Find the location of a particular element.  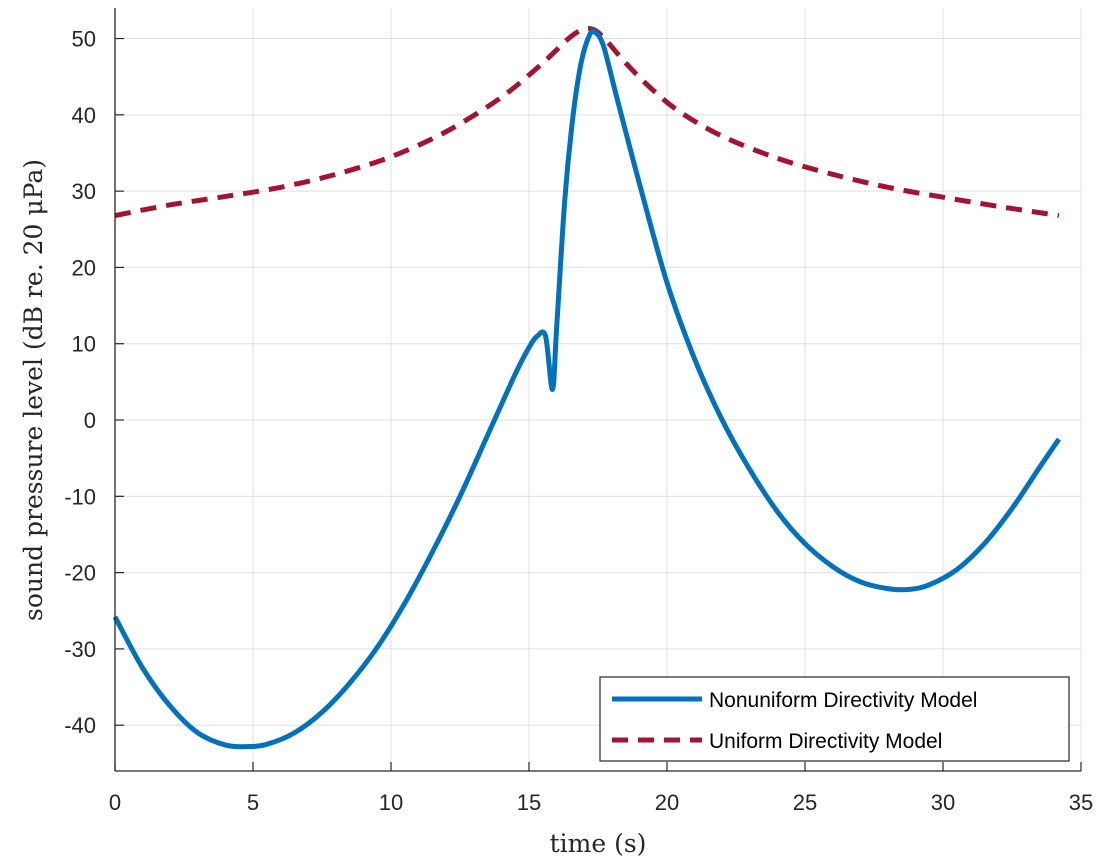

x-tick-label: 30 is located at coordinates (943, 802).